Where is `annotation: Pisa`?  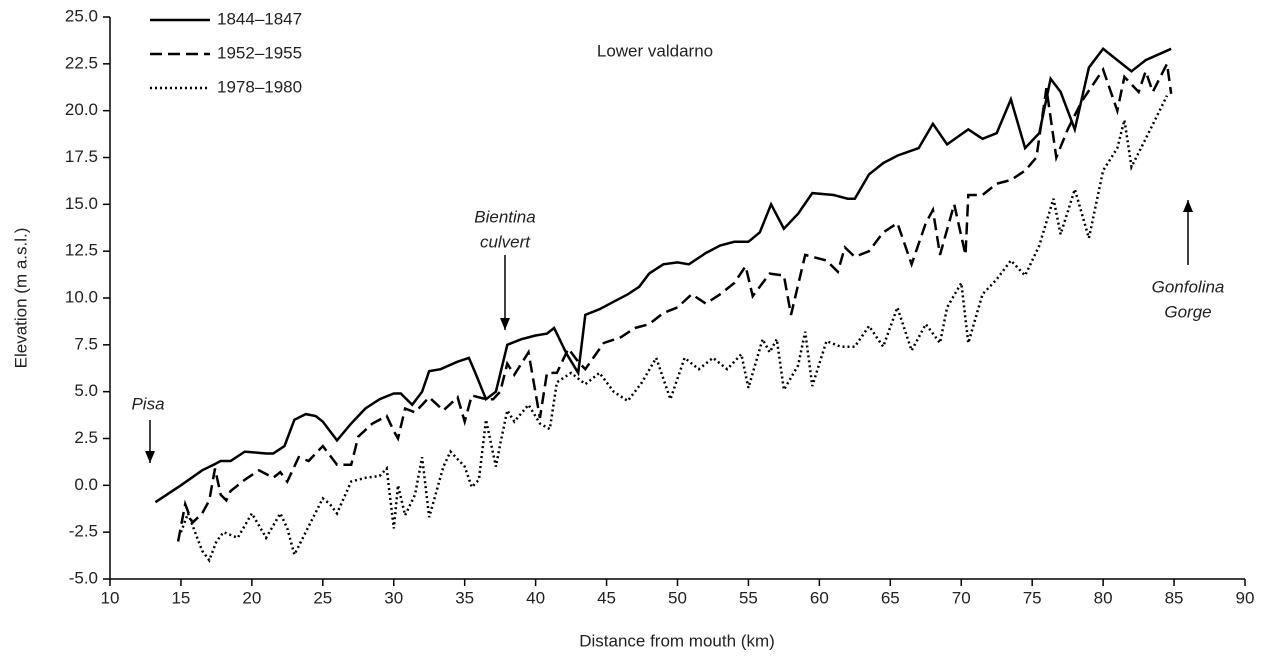
annotation: Pisa is located at coordinates (147, 403).